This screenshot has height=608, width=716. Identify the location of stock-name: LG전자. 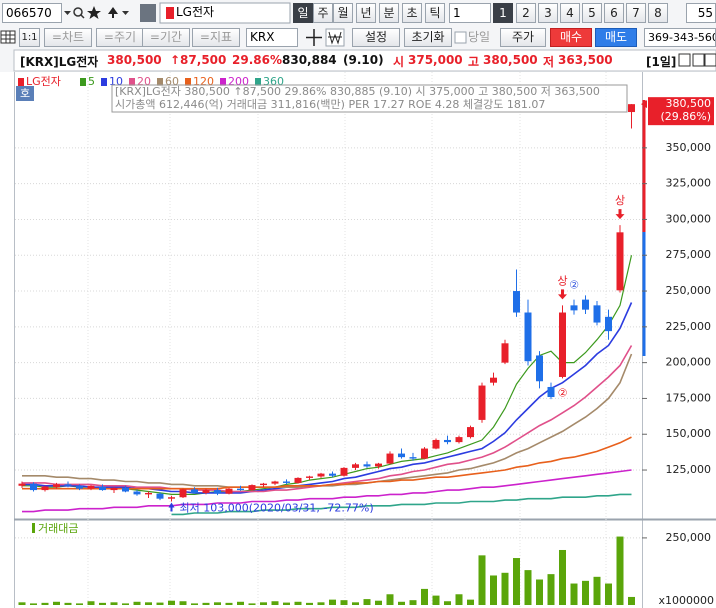
(195, 12).